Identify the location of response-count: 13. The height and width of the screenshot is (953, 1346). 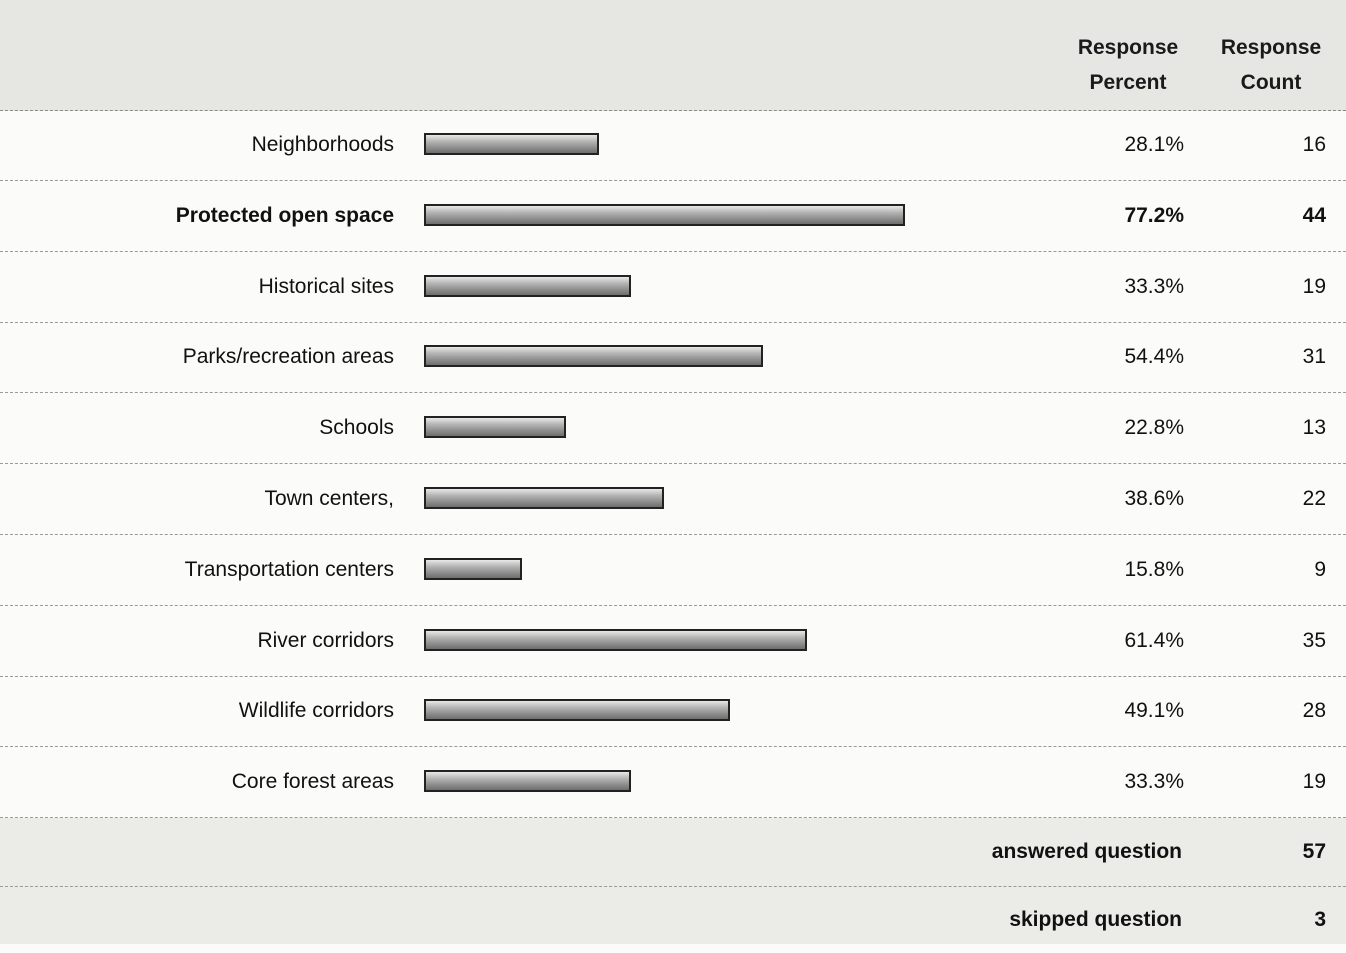
(1314, 428).